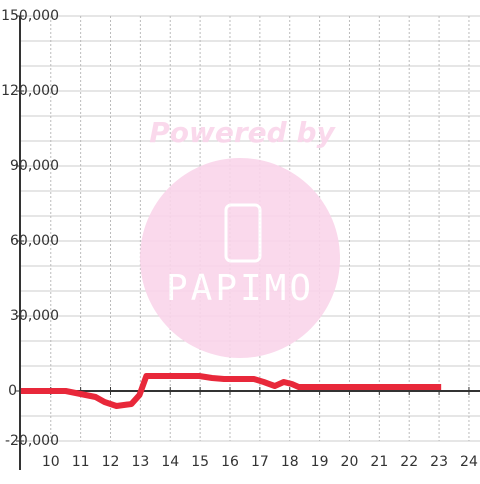 The image size is (480, 484). What do you see at coordinates (34, 166) in the screenshot?
I see `y-tick-label: 90,000` at bounding box center [34, 166].